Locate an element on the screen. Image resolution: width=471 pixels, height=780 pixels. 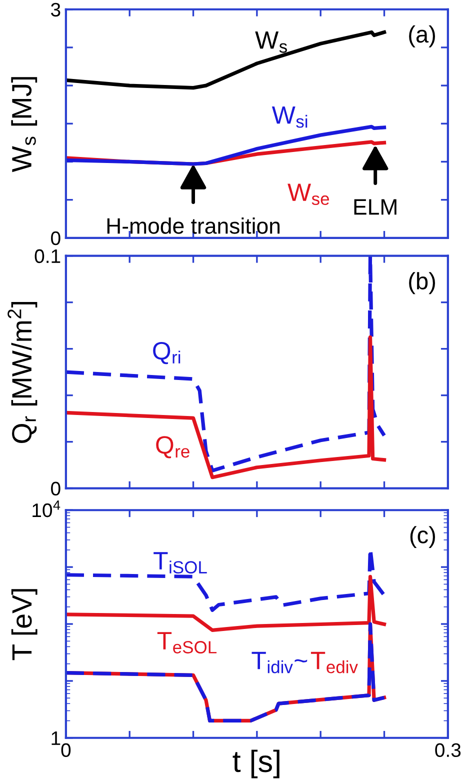
series-label: Q$_{re}$ is located at coordinates (173, 447).